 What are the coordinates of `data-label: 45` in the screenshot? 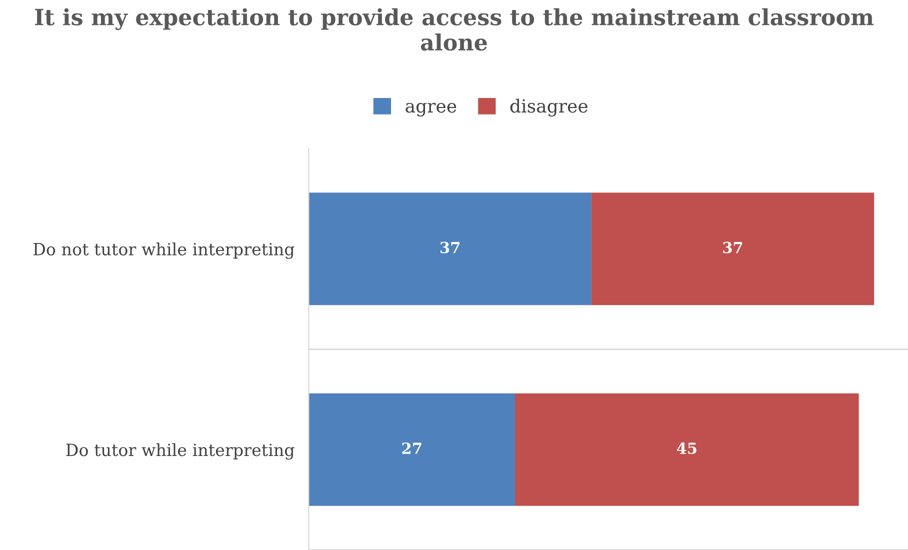 It's located at (686, 448).